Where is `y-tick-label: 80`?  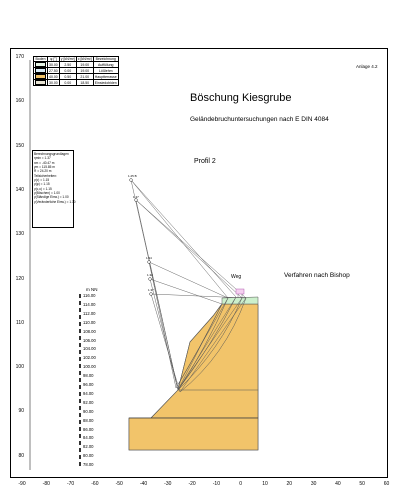
y-tick-label: 80 is located at coordinates (21, 455).